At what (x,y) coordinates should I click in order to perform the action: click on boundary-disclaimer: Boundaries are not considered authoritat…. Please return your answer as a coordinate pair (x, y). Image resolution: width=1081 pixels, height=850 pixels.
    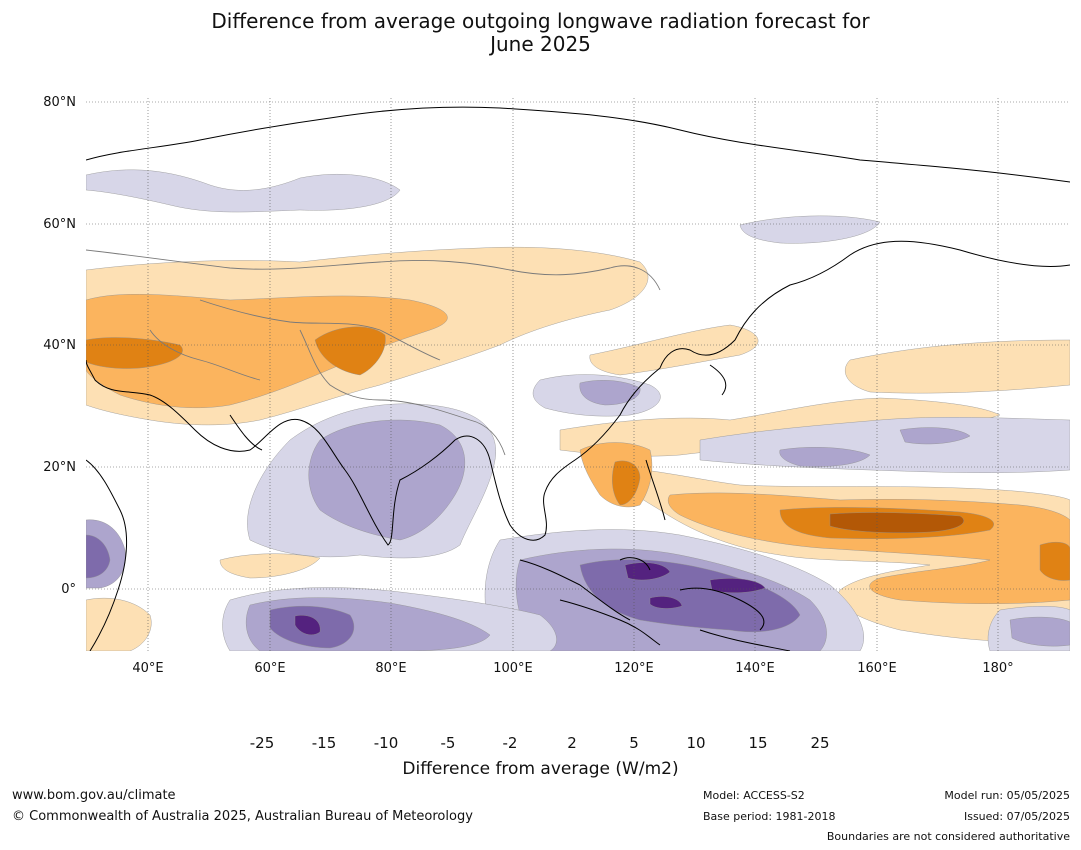
    Looking at the image, I should click on (948, 836).